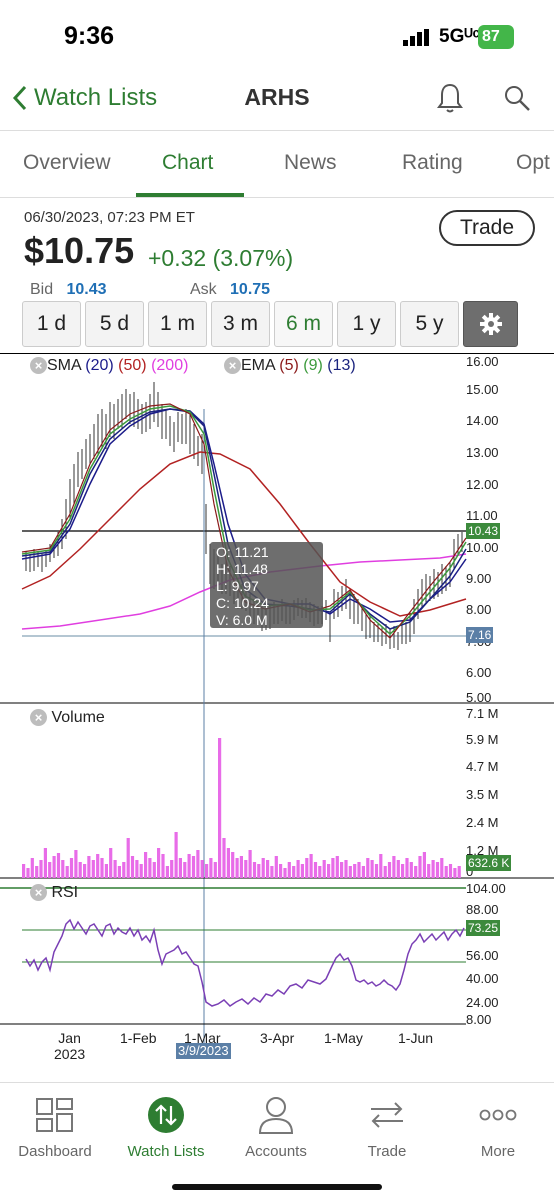  Describe the element at coordinates (138, 1038) in the screenshot. I see `x-tick: 1-Feb` at that location.